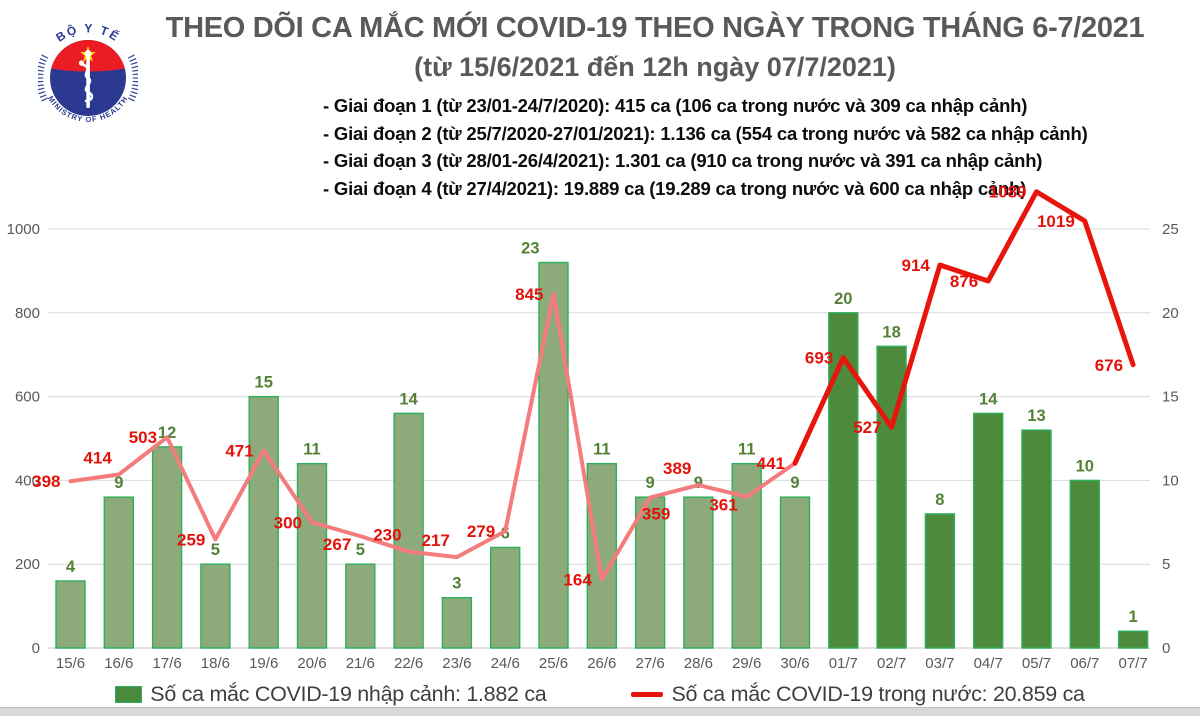  I want to click on bar-18/6, so click(215, 606).